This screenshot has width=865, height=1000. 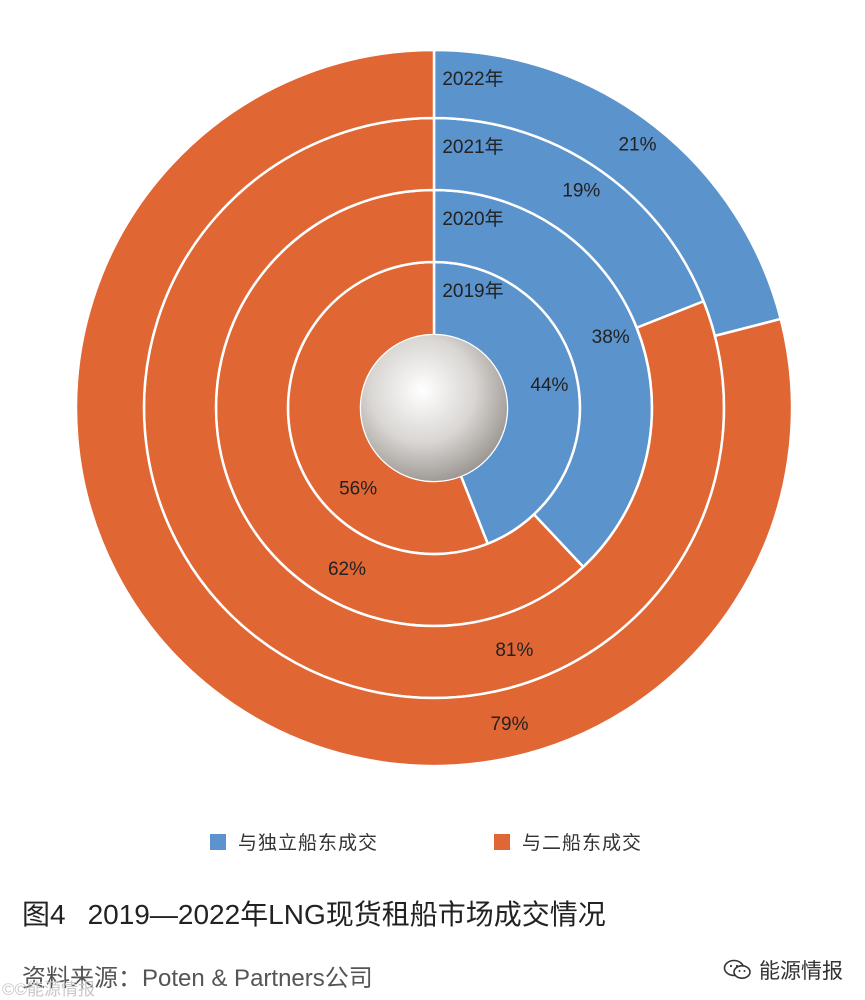 What do you see at coordinates (472, 79) in the screenshot?
I see `ring-3-year-label: 2022年` at bounding box center [472, 79].